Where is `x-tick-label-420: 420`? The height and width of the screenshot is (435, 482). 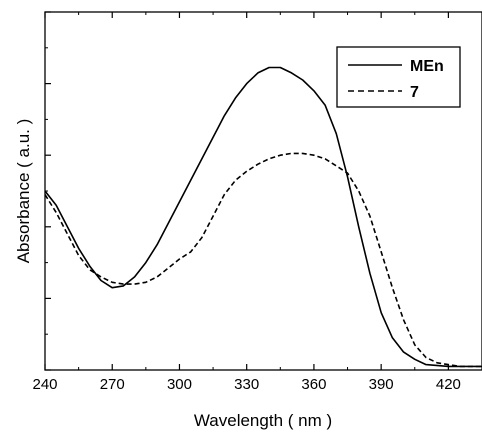 x-tick-label-420: 420 is located at coordinates (448, 384).